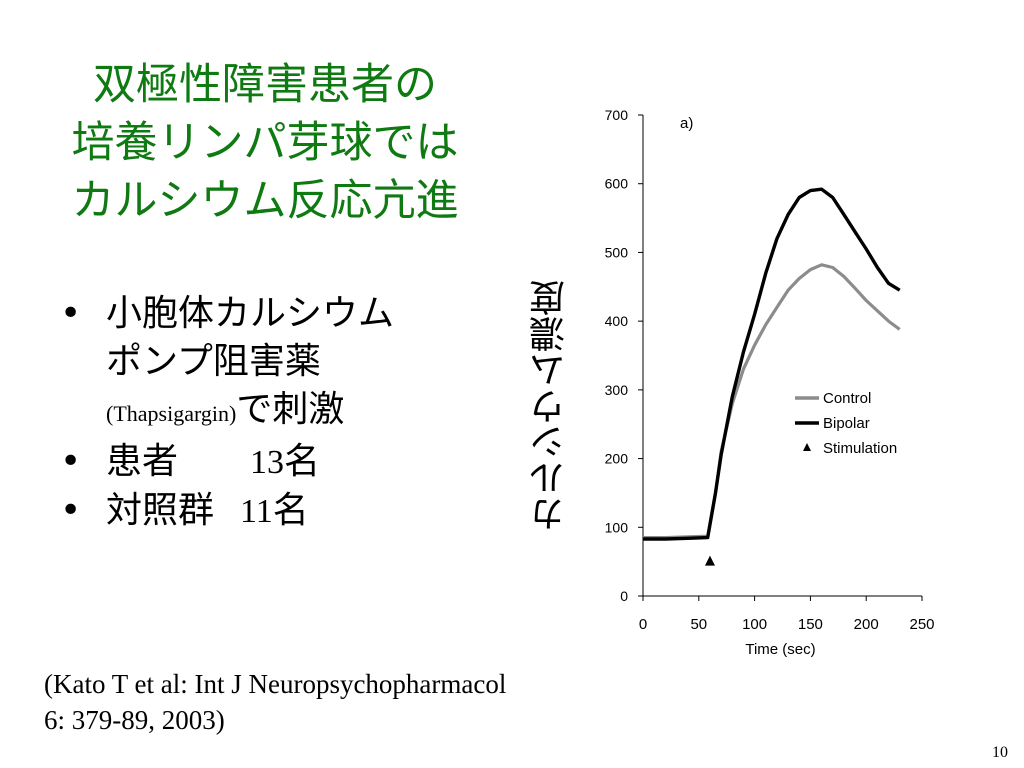  What do you see at coordinates (617, 390) in the screenshot?
I see `y-tick-label: 300` at bounding box center [617, 390].